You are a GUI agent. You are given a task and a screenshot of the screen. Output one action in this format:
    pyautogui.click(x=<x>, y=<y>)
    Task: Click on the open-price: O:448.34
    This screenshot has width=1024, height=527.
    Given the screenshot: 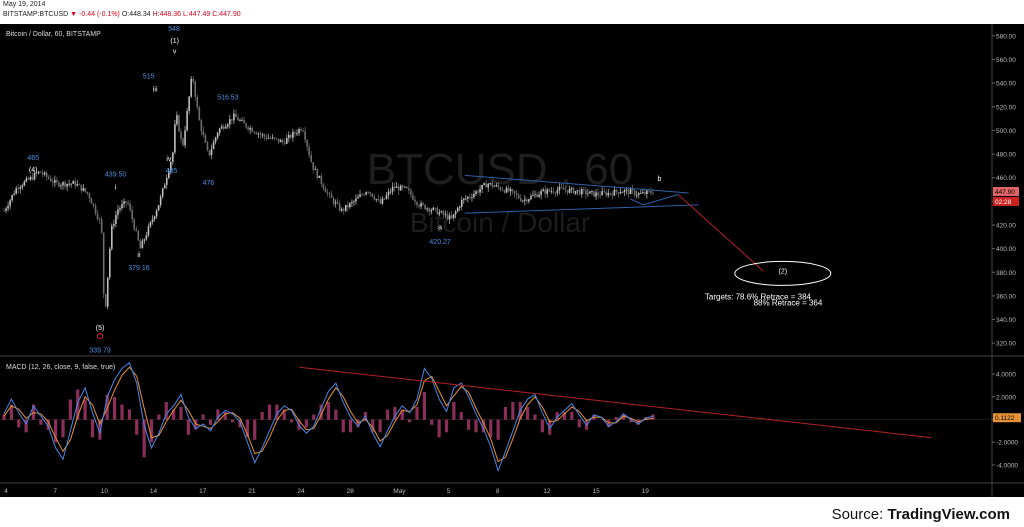 What is the action you would take?
    pyautogui.click(x=136, y=14)
    